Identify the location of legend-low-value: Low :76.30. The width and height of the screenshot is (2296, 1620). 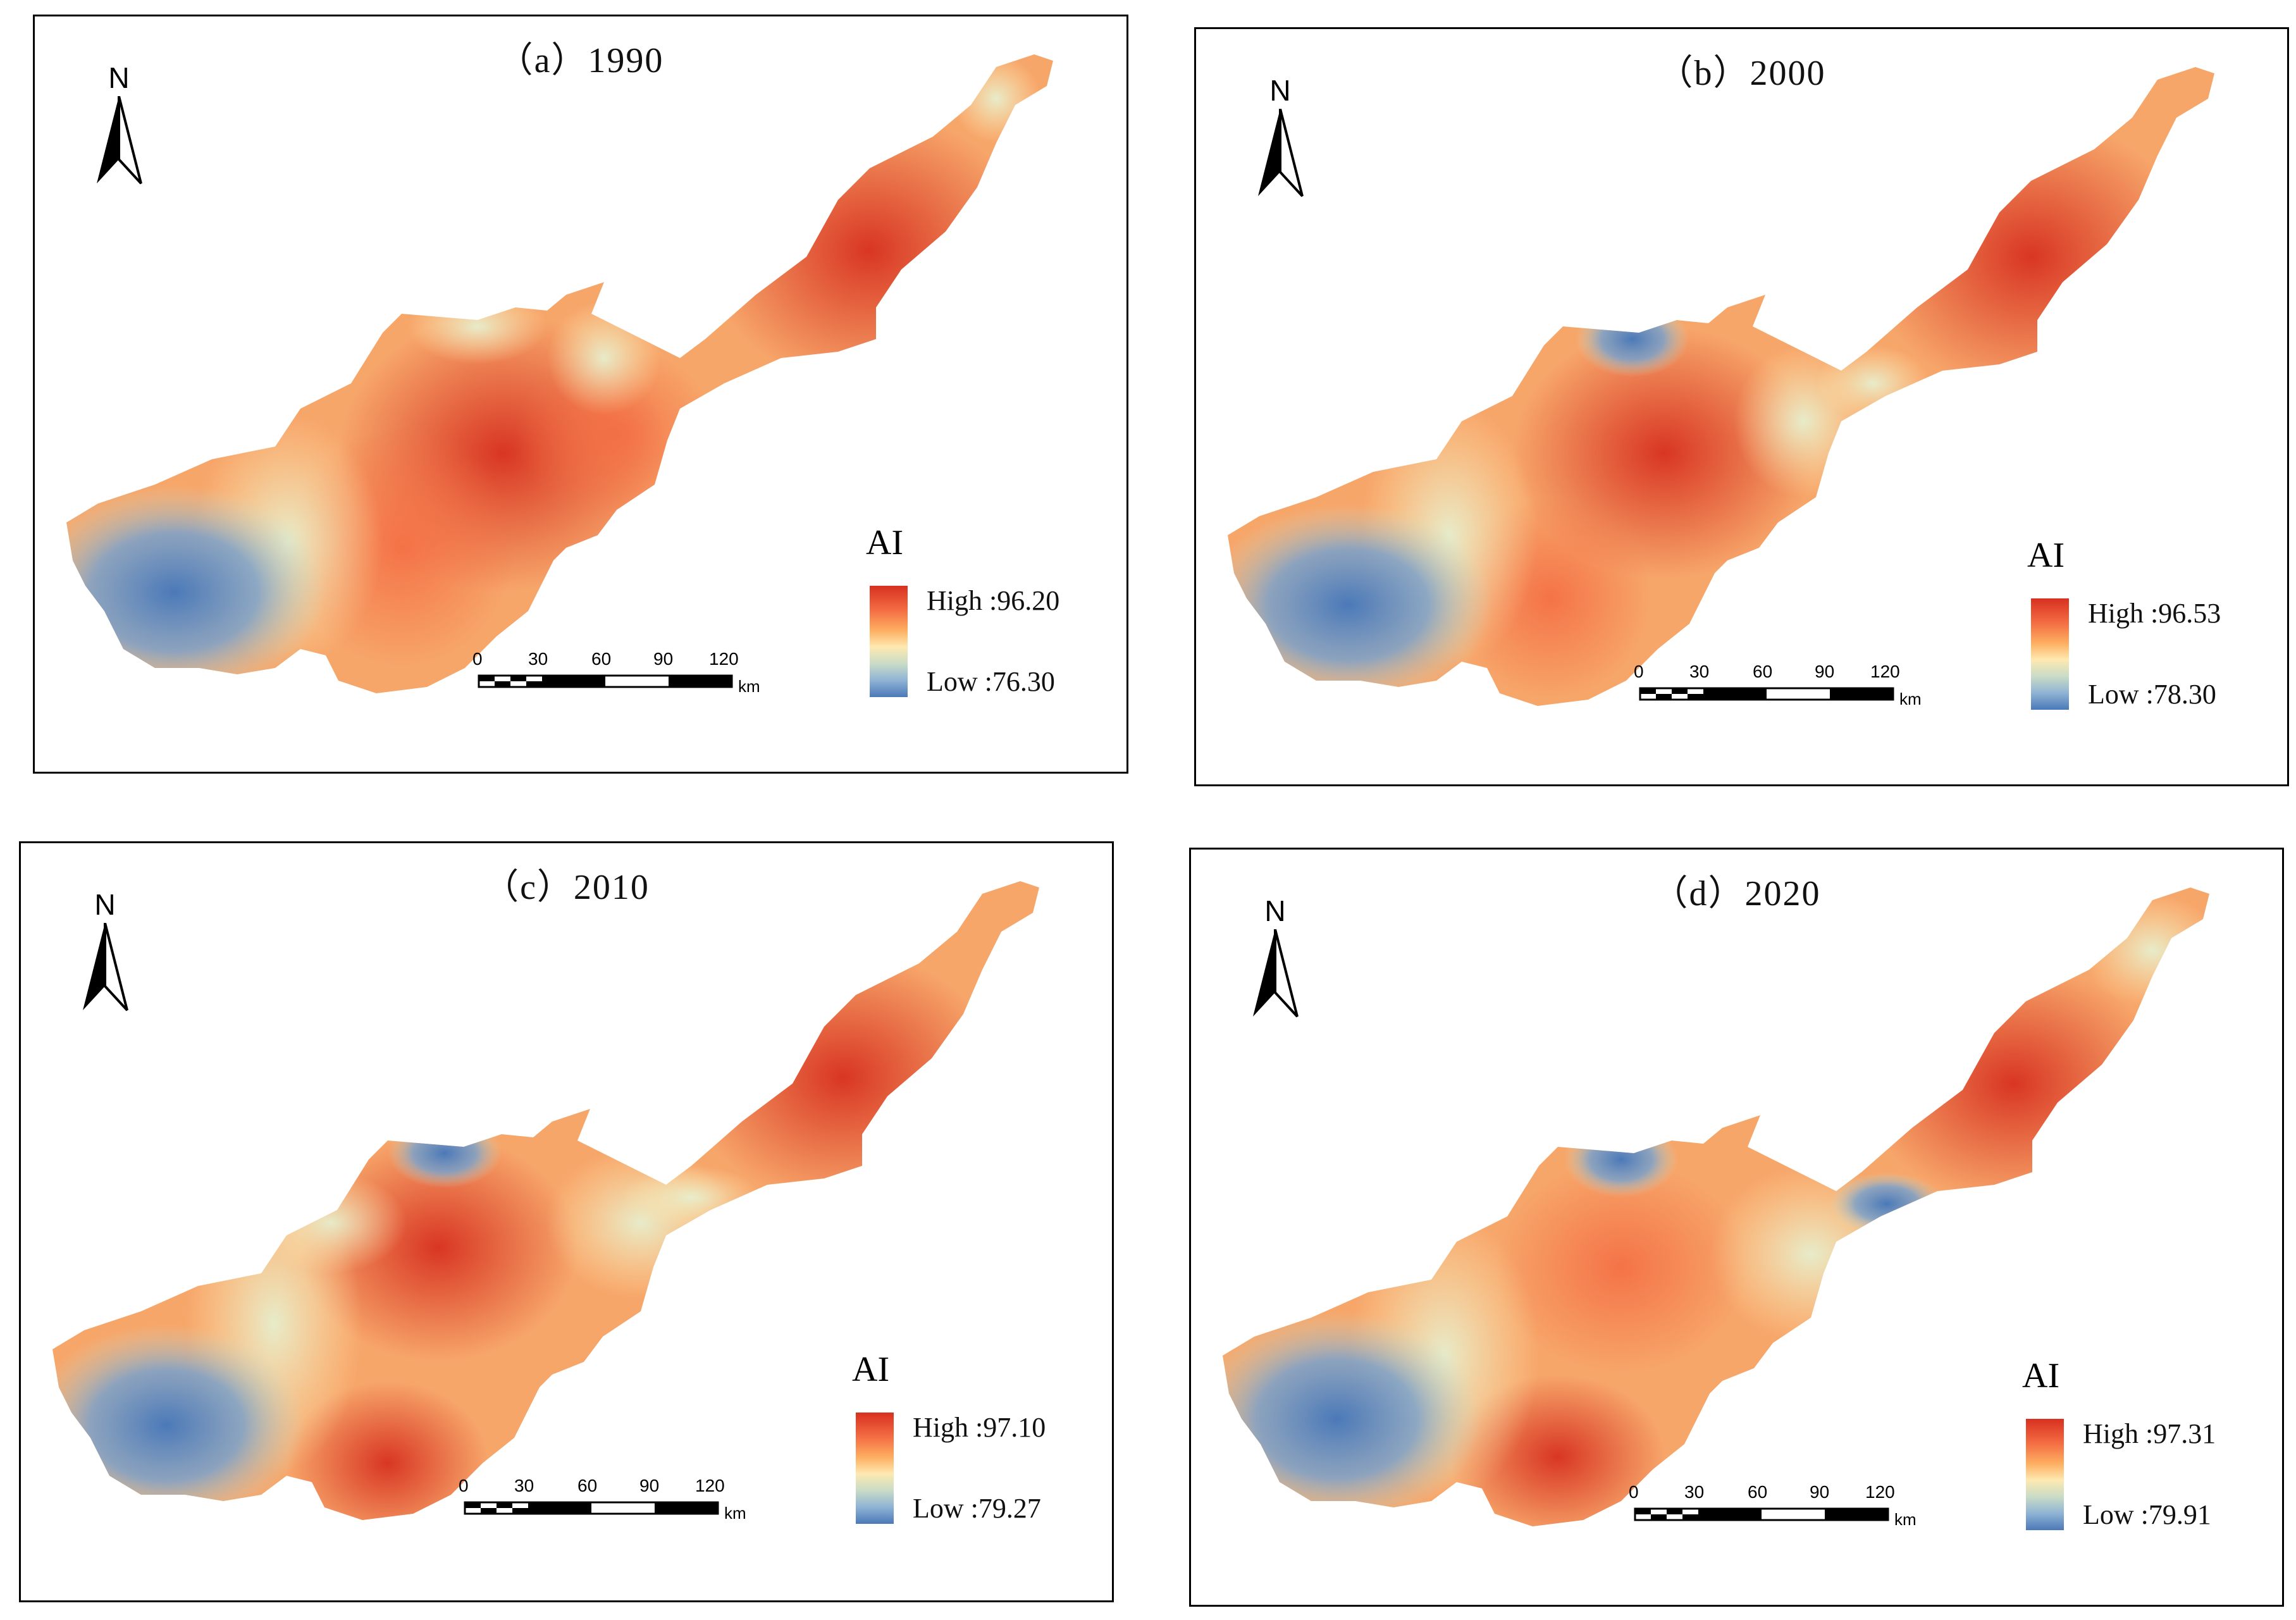
(991, 681).